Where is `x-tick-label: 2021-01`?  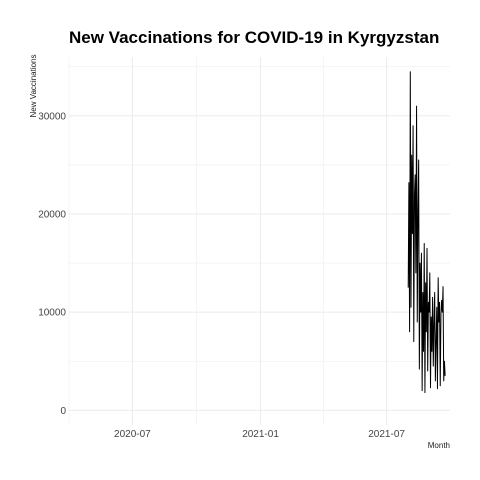 x-tick-label: 2021-01 is located at coordinates (260, 434).